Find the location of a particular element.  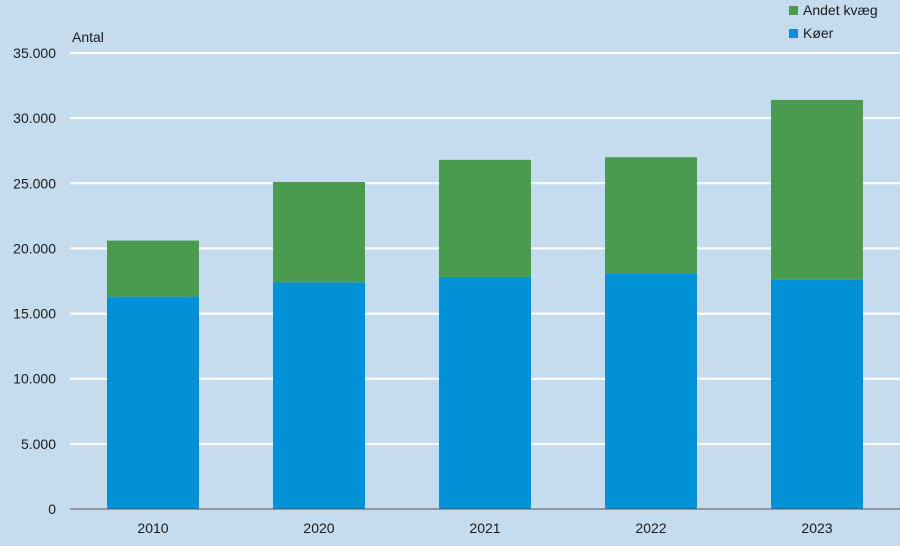

legend-label: Andet kvæg is located at coordinates (840, 10).